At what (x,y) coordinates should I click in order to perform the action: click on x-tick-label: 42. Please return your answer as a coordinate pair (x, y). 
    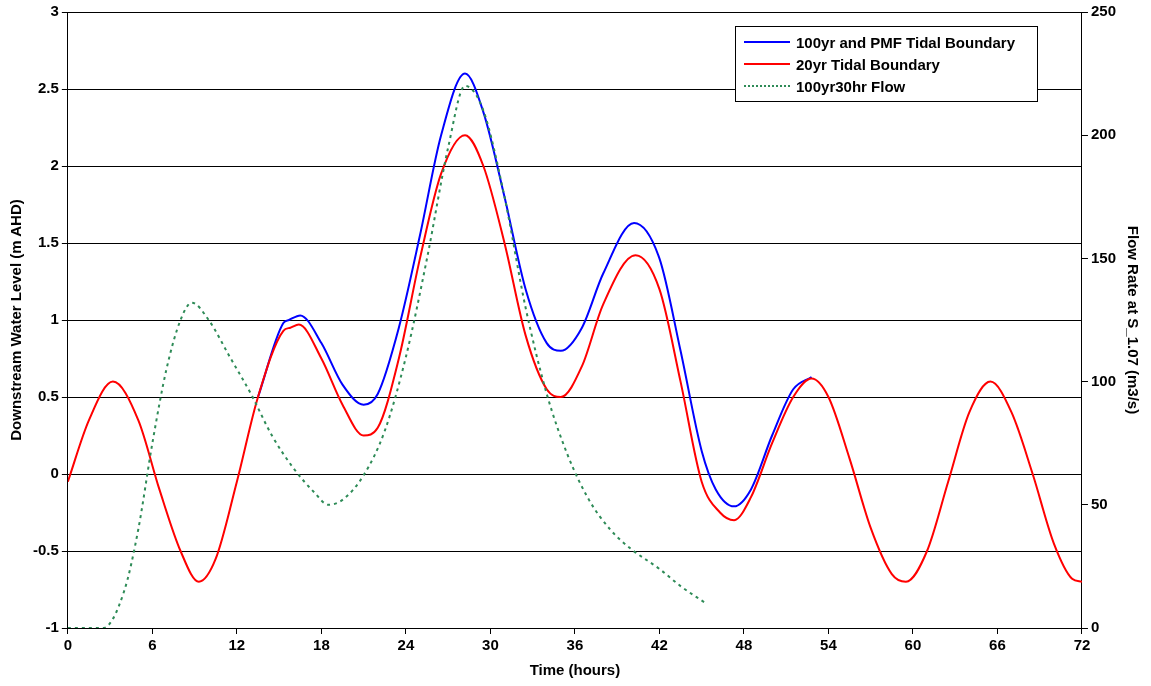
    Looking at the image, I should click on (659, 645).